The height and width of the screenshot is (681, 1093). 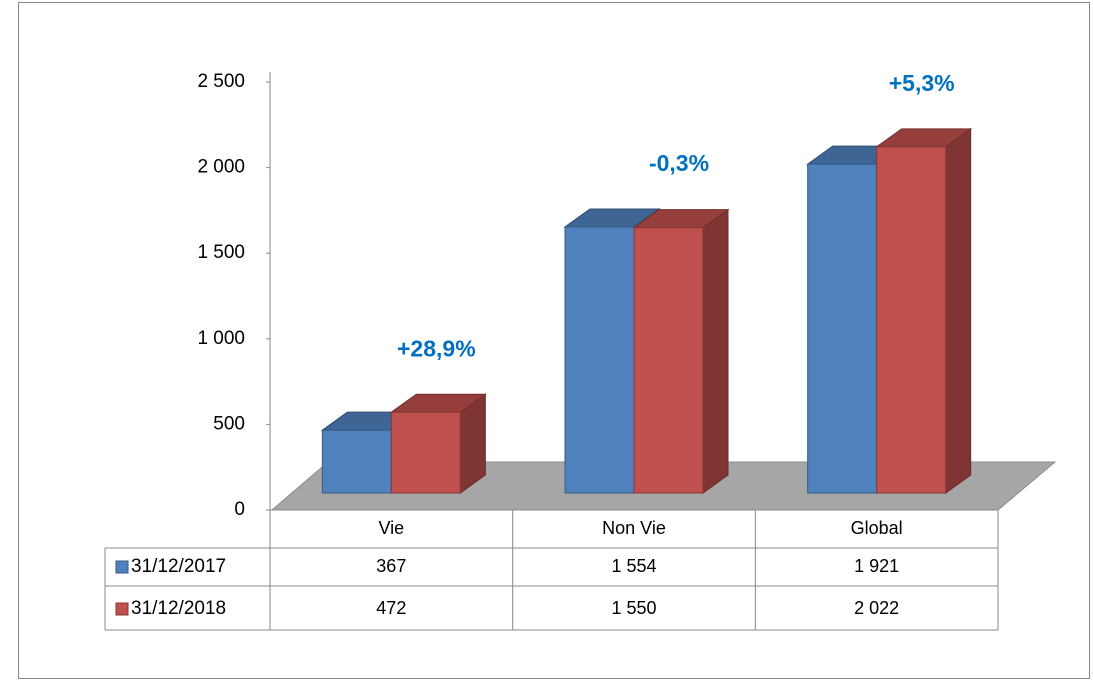 I want to click on table-value: 2 022, so click(x=876, y=608).